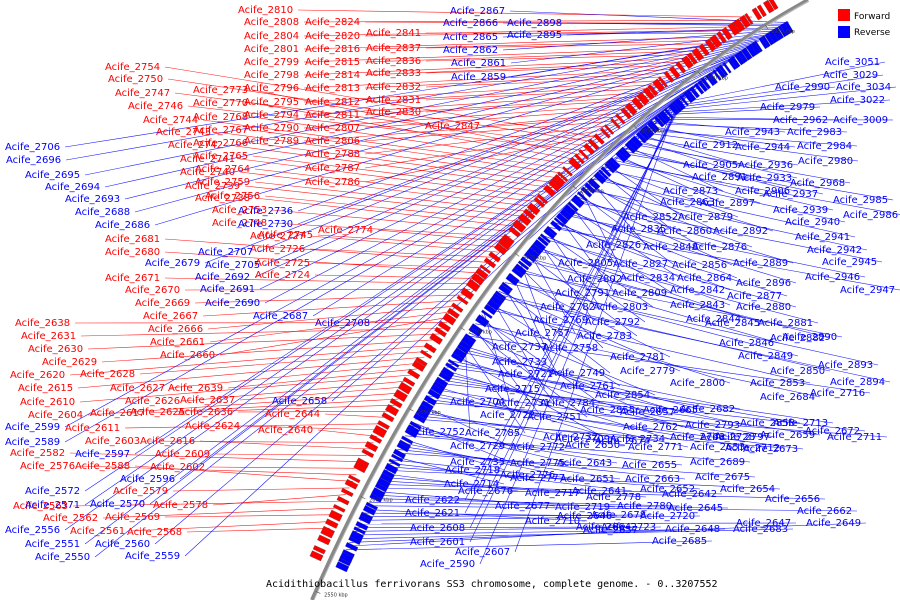 The height and width of the screenshot is (600, 900). What do you see at coordinates (637, 357) in the screenshot?
I see `gene-label: Acife_2781` at bounding box center [637, 357].